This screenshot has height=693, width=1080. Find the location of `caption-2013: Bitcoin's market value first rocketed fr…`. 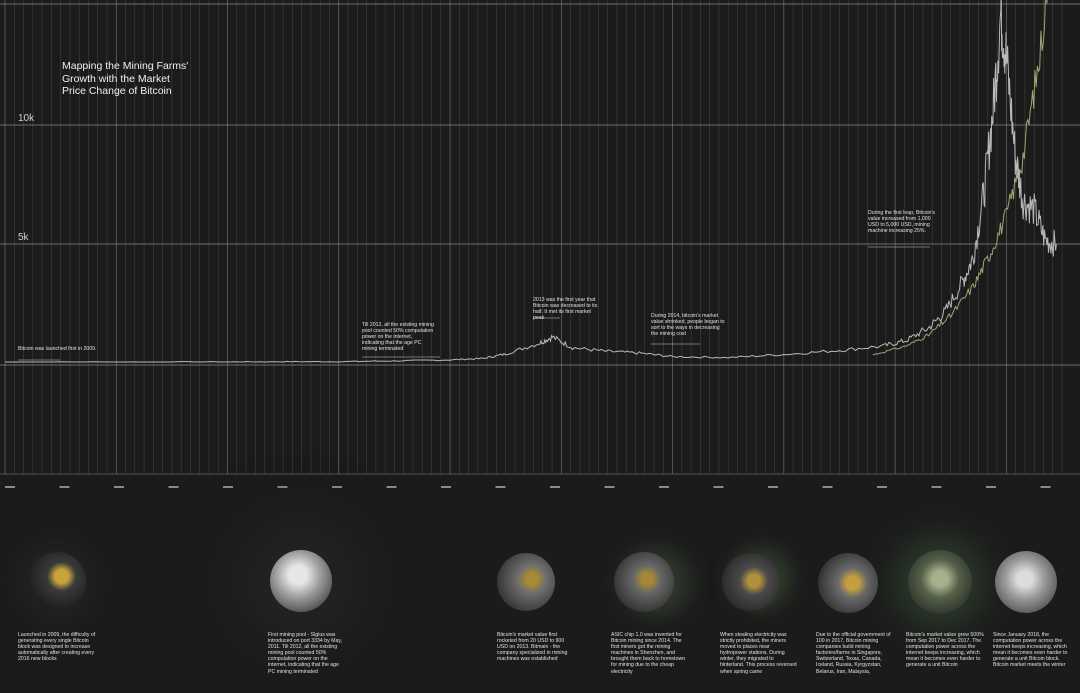

caption-2013: Bitcoin's market value first rocketed fr… is located at coordinates (532, 647).